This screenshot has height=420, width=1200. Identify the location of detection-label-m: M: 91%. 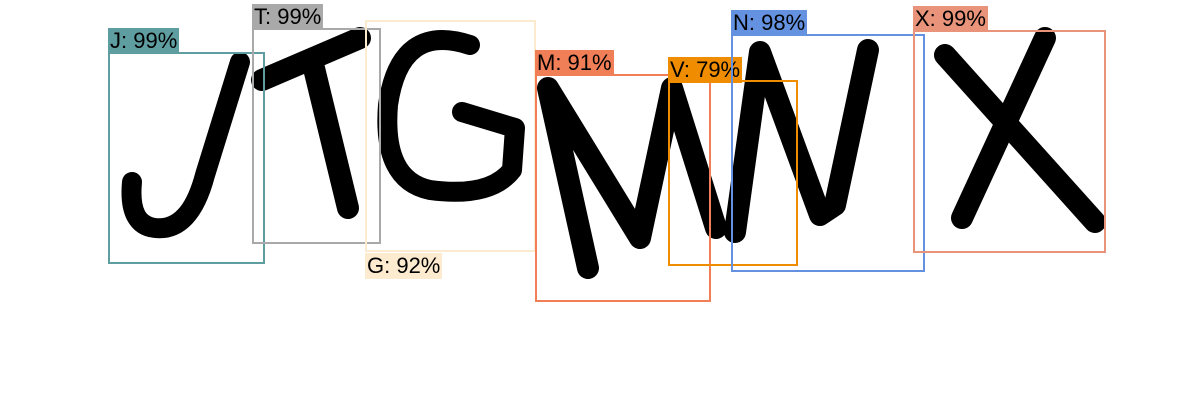
(574, 63).